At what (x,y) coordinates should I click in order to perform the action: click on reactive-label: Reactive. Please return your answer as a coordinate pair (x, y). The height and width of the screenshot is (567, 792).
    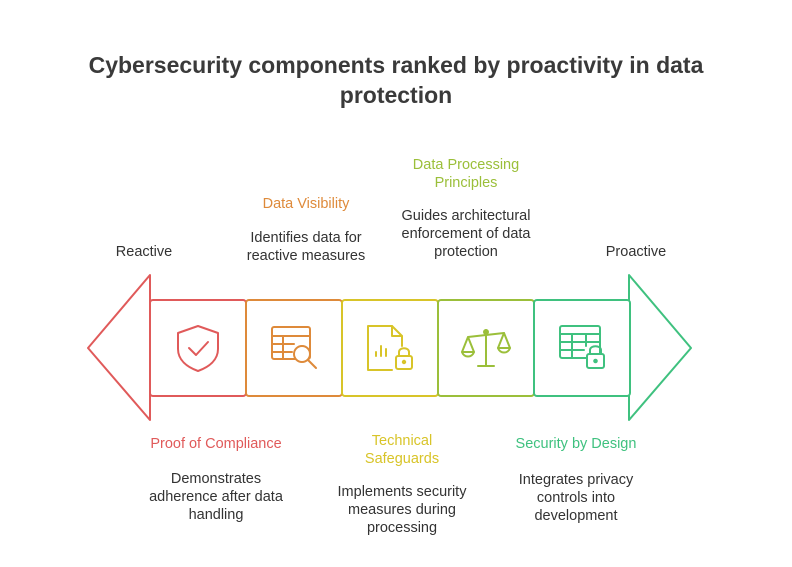
    Looking at the image, I should click on (144, 252).